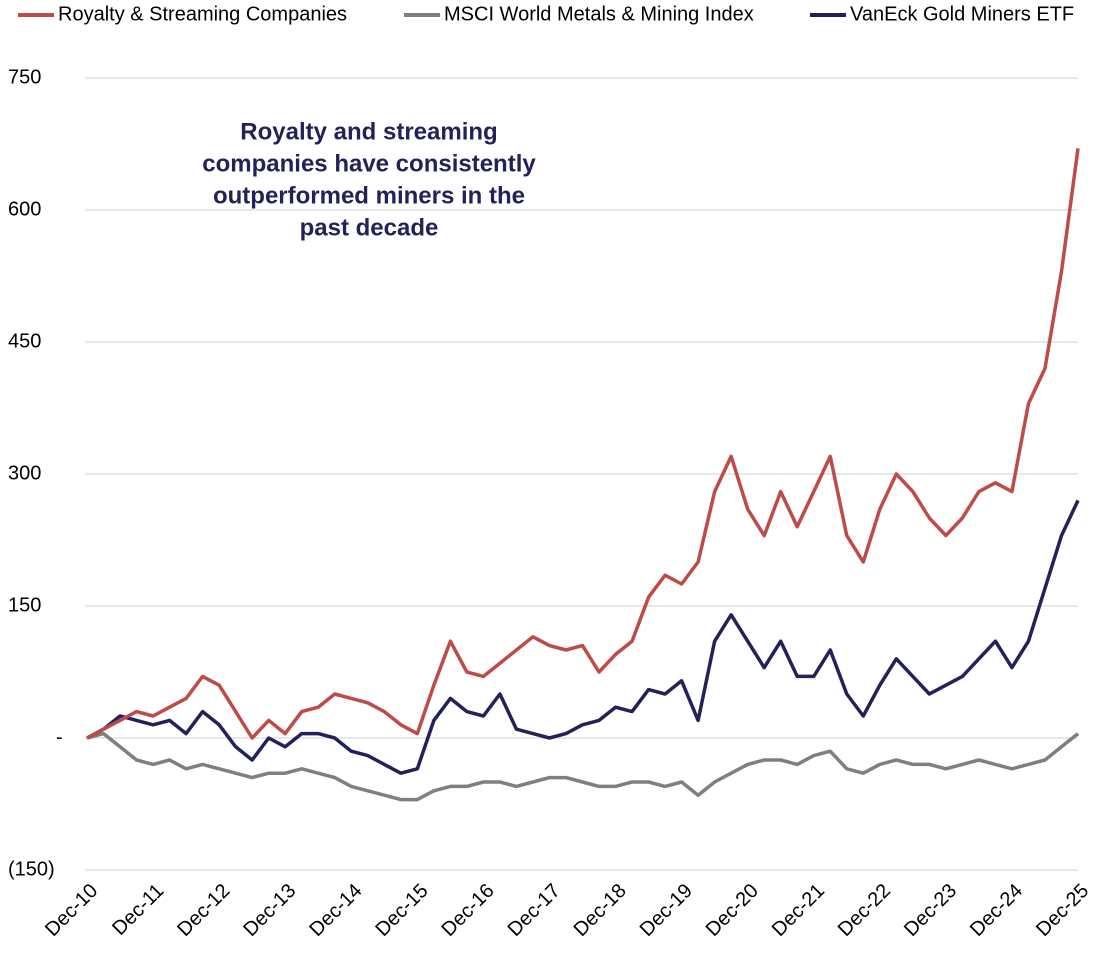  What do you see at coordinates (369, 163) in the screenshot?
I see `annotation: companies have consistently` at bounding box center [369, 163].